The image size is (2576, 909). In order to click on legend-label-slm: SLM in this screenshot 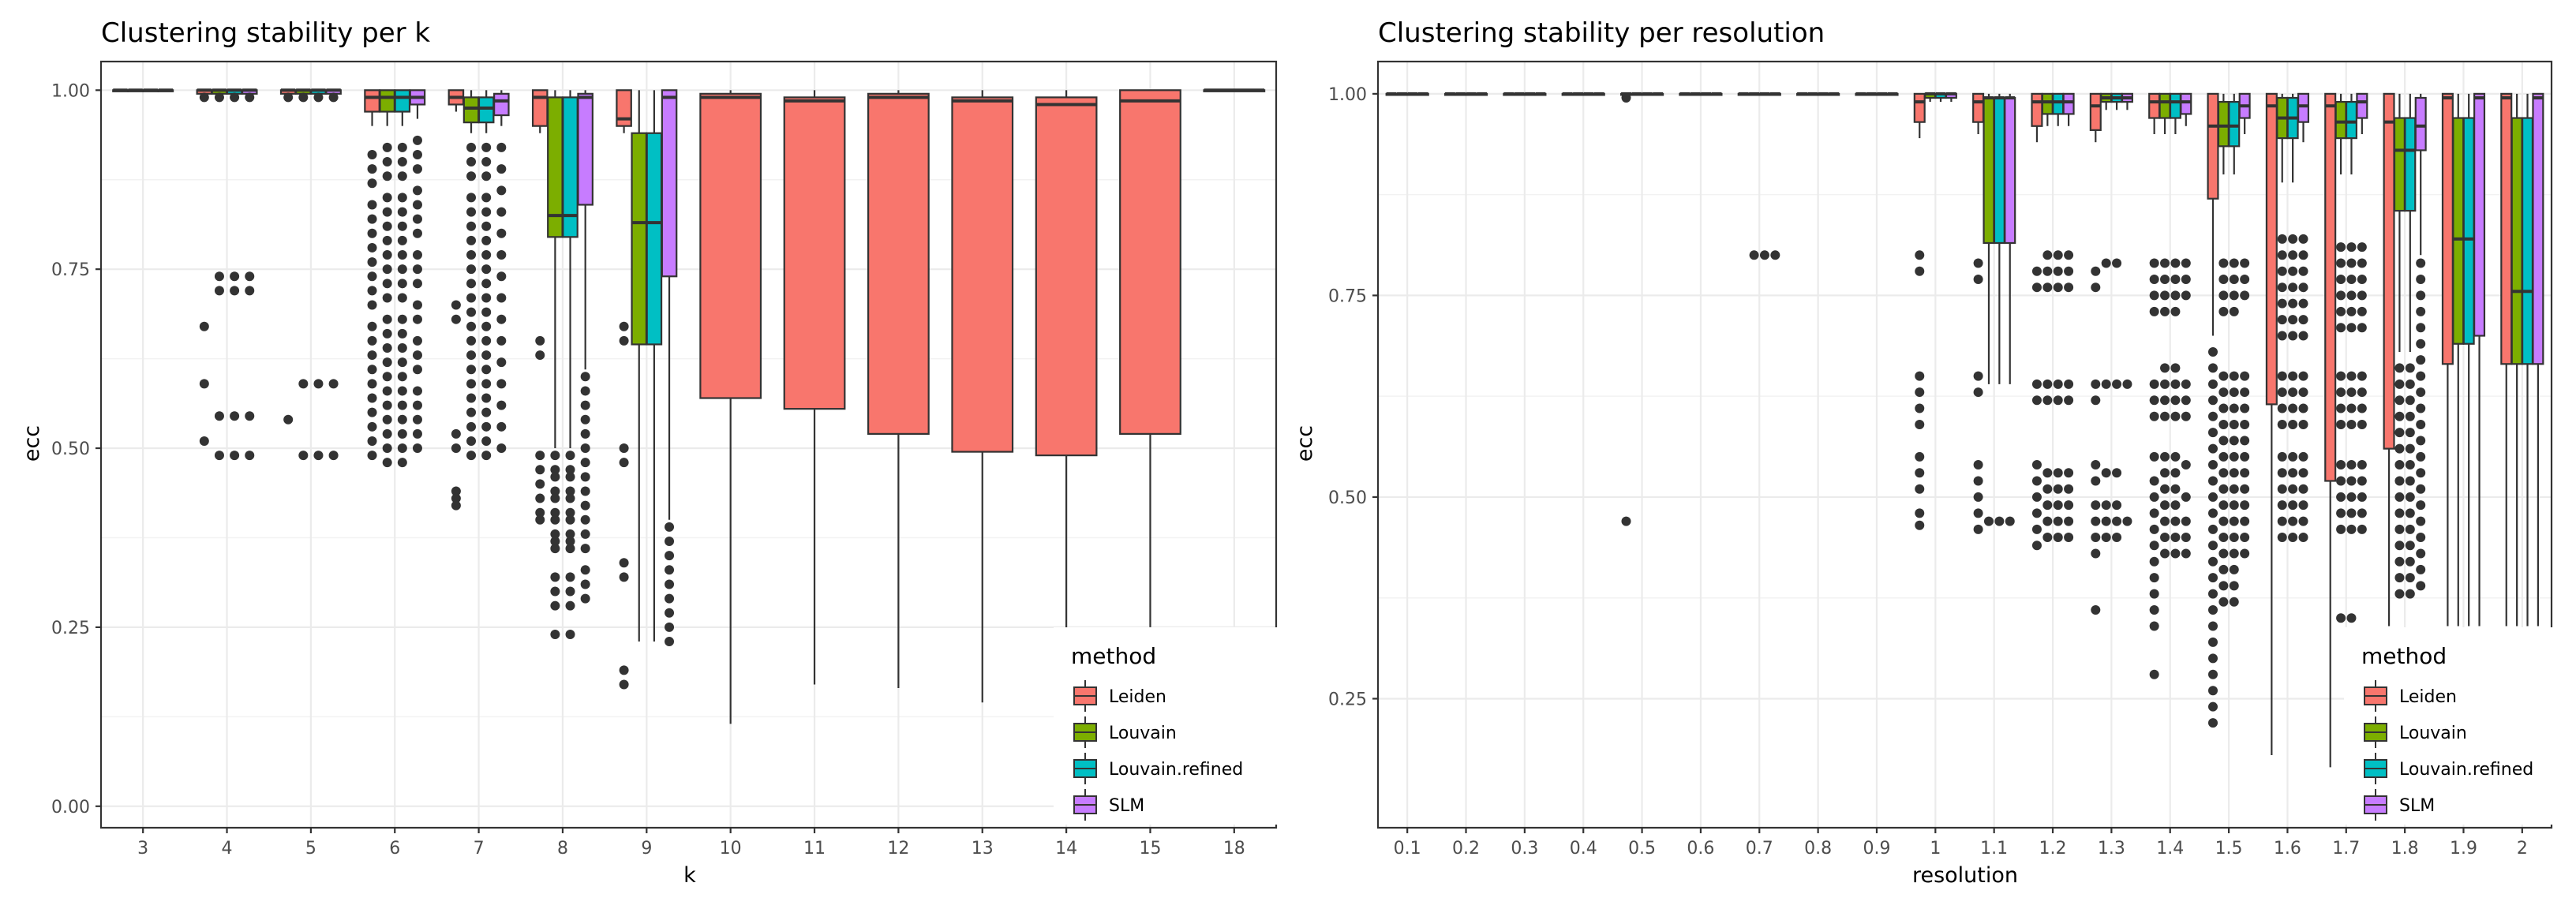, I will do `click(2417, 806)`.